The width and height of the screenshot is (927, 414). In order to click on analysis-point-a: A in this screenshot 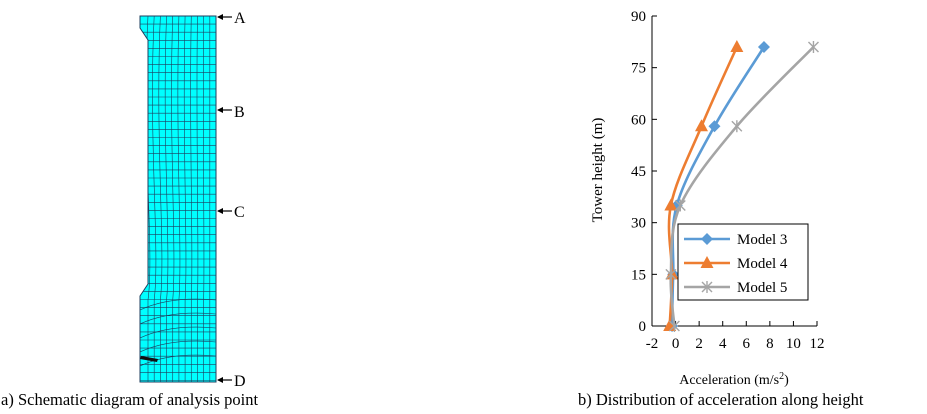, I will do `click(240, 18)`.